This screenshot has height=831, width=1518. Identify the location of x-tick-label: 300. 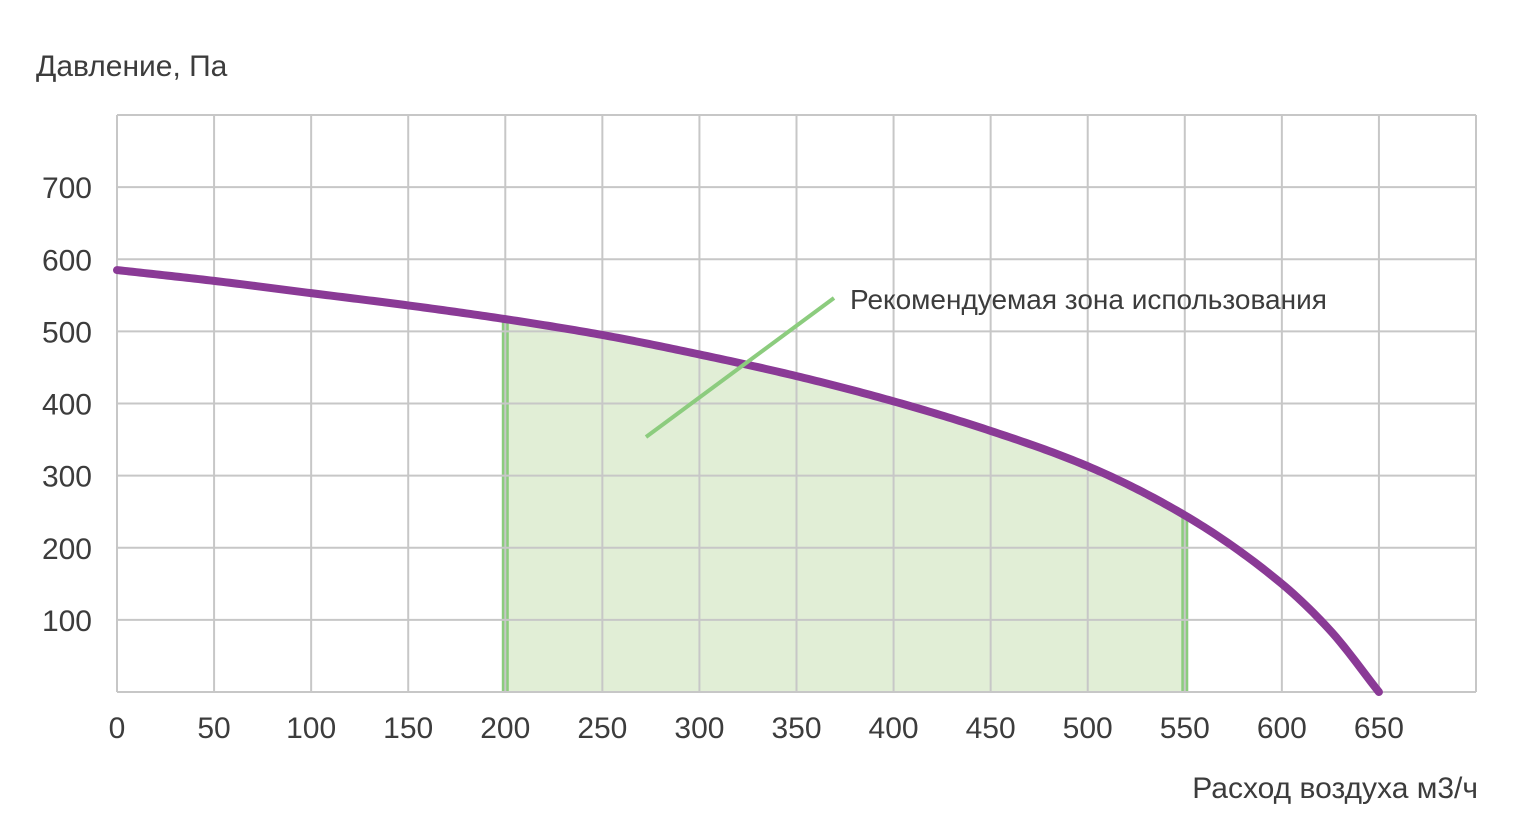
(699, 728).